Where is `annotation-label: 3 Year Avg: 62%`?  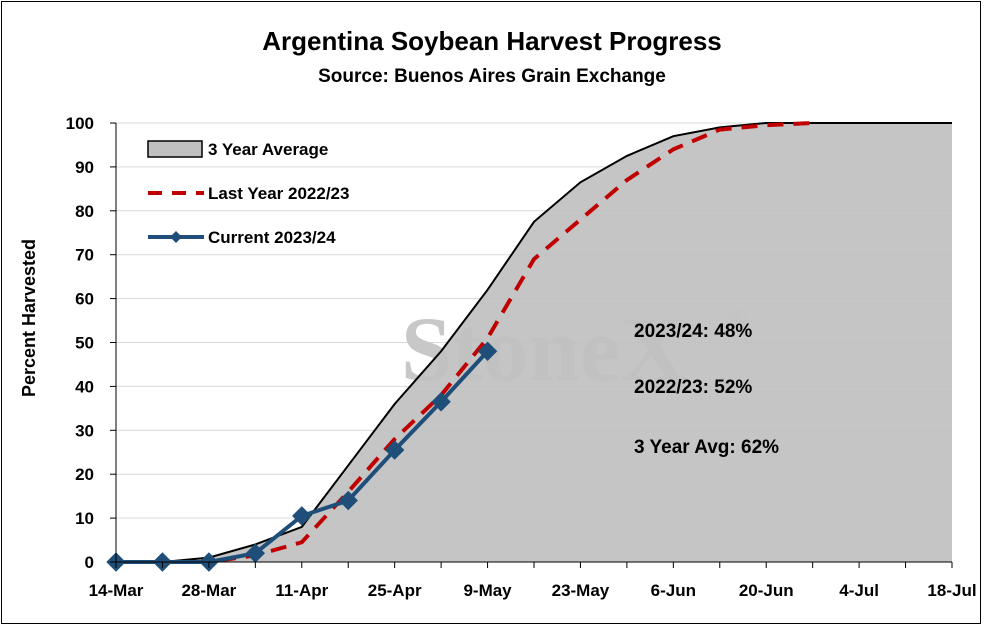 annotation-label: 3 Year Avg: 62% is located at coordinates (706, 447).